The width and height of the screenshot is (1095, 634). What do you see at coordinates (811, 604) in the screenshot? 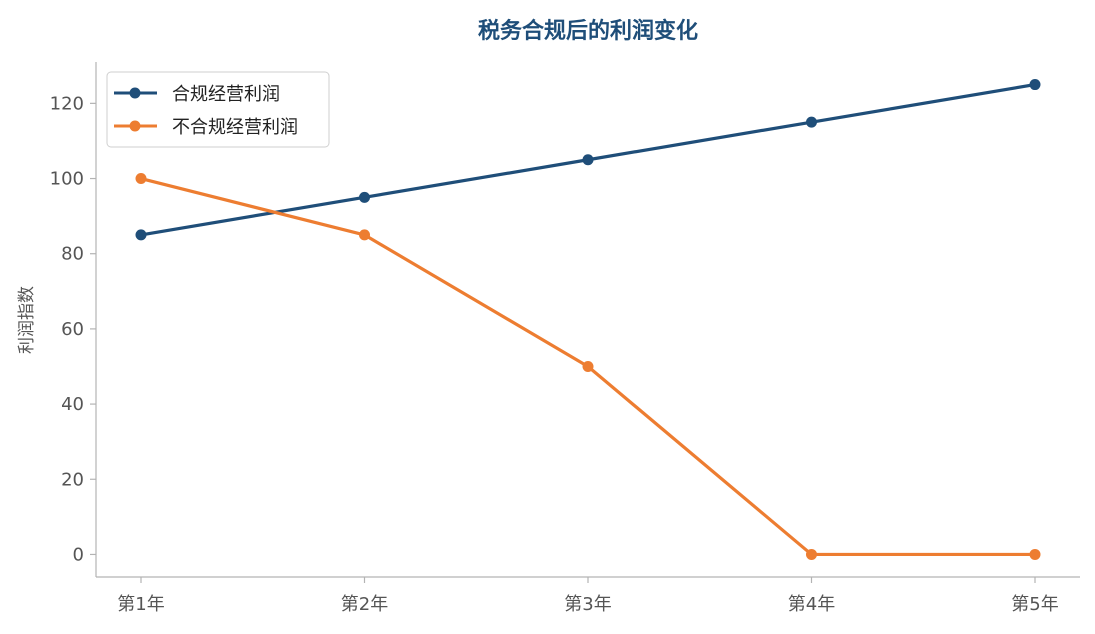
I see `x-tick-label: 第4年` at bounding box center [811, 604].